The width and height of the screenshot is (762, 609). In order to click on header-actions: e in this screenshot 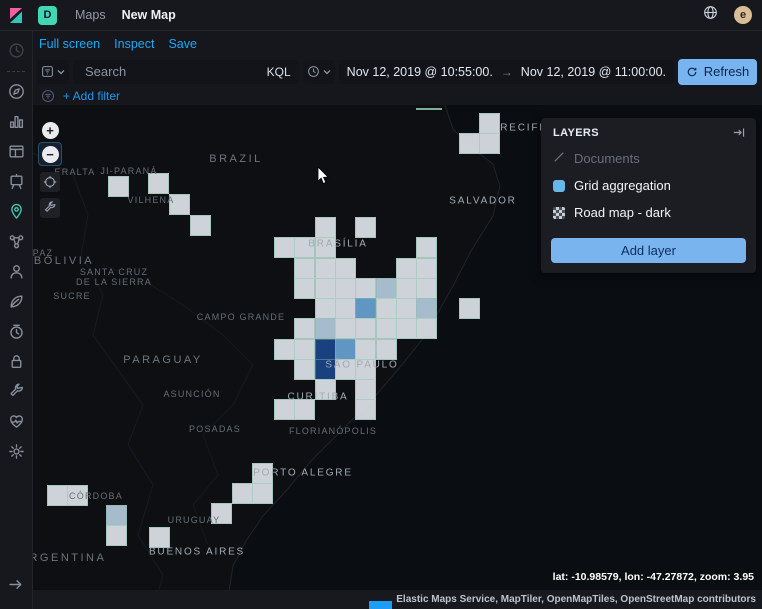, I will do `click(732, 15)`.